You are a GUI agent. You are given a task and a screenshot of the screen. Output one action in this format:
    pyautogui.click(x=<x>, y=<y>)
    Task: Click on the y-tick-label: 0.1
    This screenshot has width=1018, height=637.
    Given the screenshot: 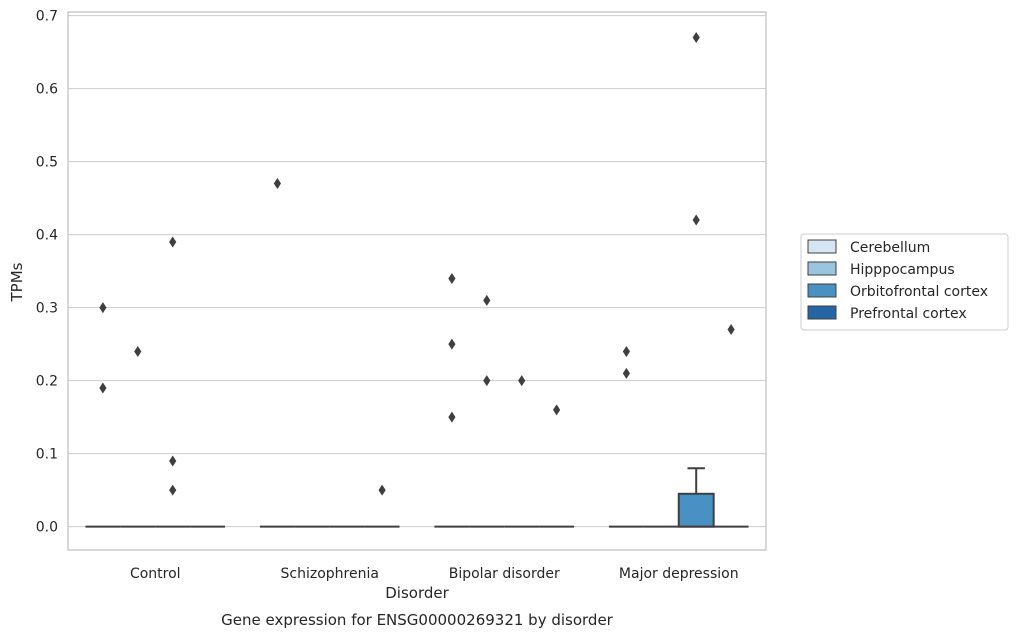 What is the action you would take?
    pyautogui.click(x=47, y=455)
    